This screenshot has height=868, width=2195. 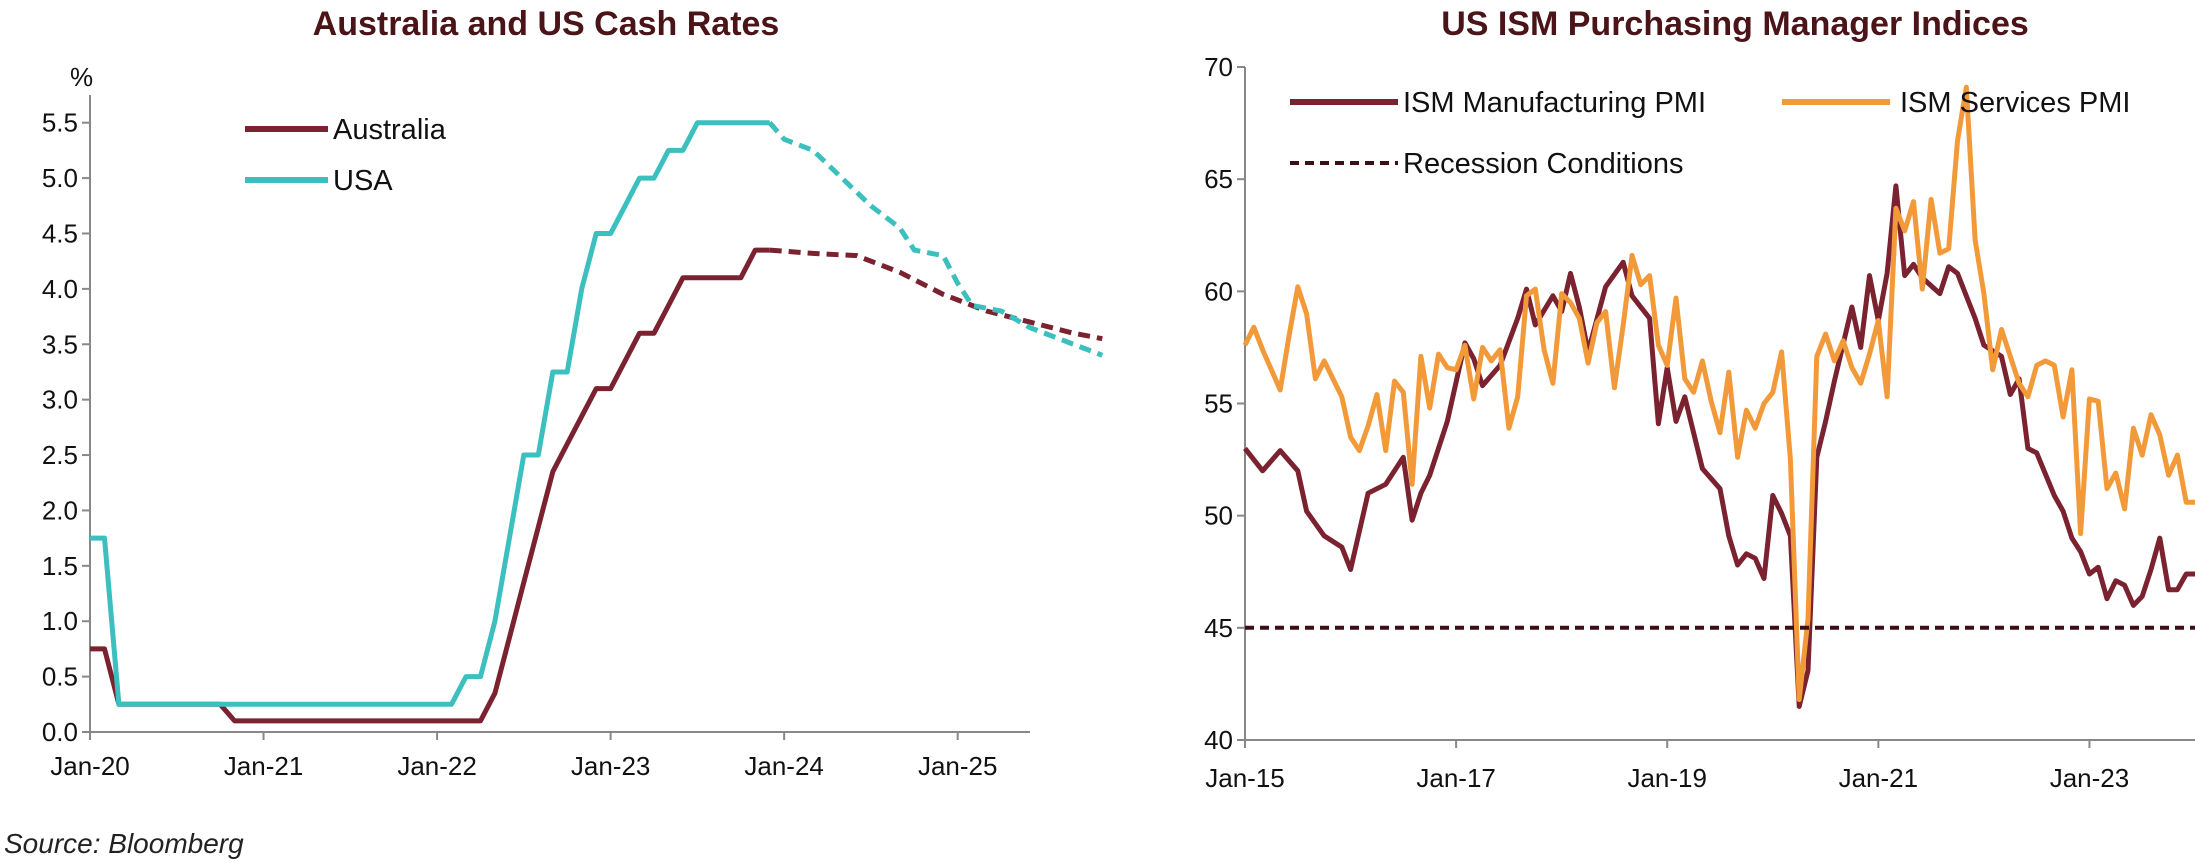 What do you see at coordinates (784, 766) in the screenshot?
I see `cash-rates-x-tick-label: Jan-24` at bounding box center [784, 766].